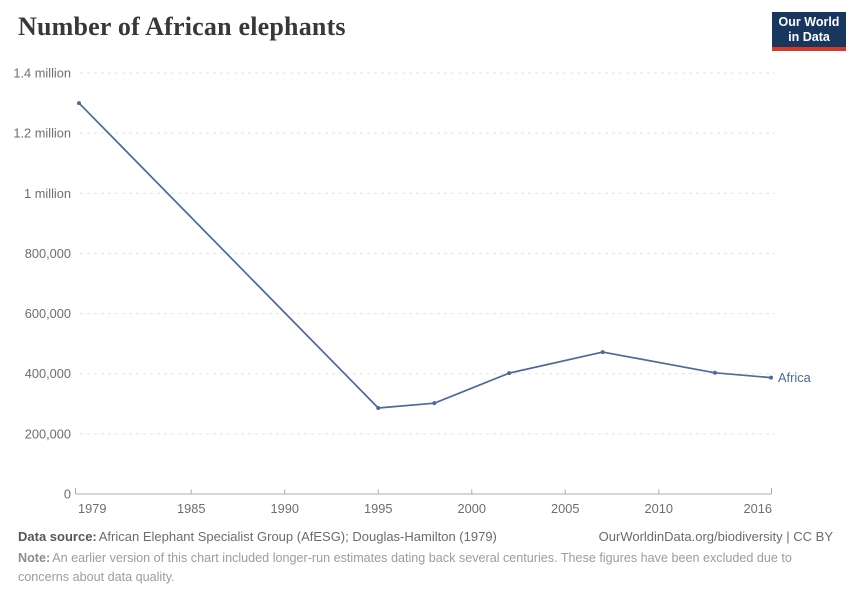 The width and height of the screenshot is (850, 600). What do you see at coordinates (48, 373) in the screenshot?
I see `y-axis-tick-label: 400,000` at bounding box center [48, 373].